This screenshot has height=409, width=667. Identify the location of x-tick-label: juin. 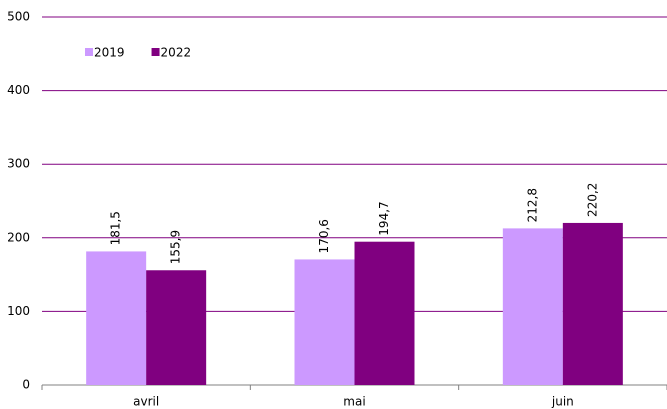
(562, 402).